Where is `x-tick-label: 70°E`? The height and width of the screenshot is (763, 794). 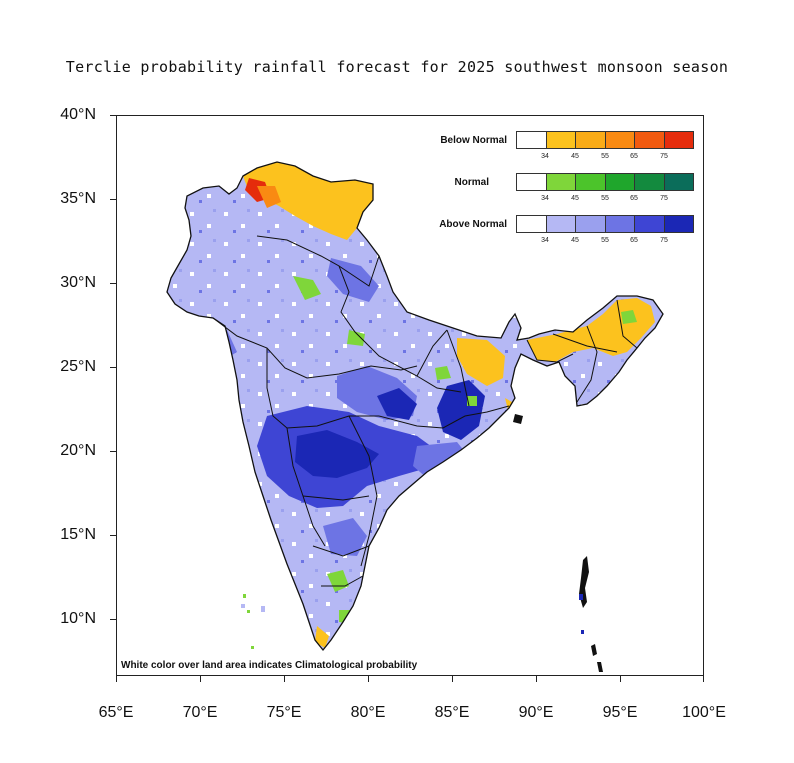 x-tick-label: 70°E is located at coordinates (200, 712).